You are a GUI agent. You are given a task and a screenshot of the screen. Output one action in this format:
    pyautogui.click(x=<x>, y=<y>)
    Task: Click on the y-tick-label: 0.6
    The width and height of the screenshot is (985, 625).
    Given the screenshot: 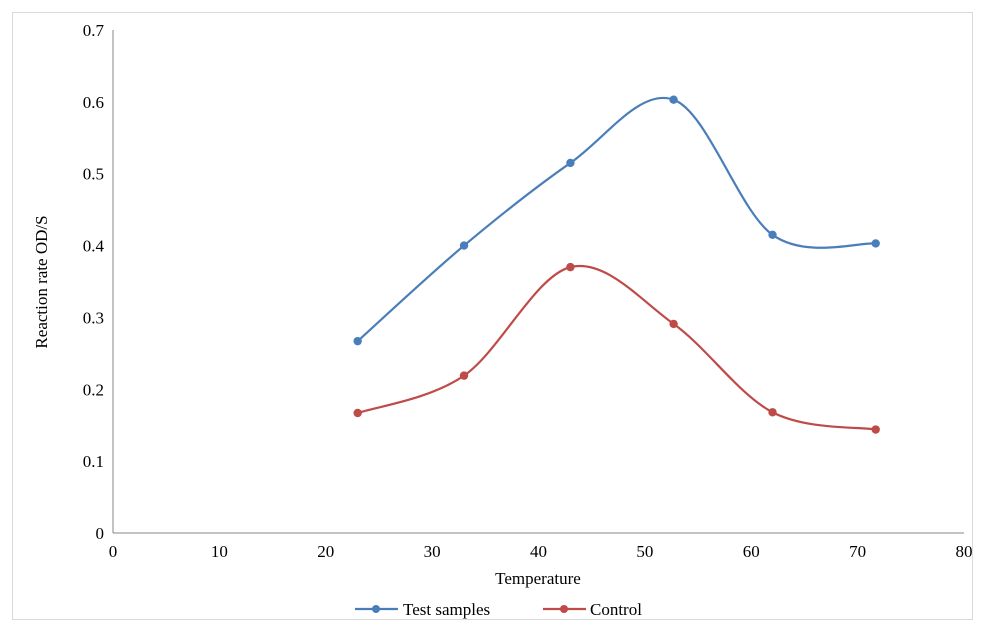 What is the action you would take?
    pyautogui.click(x=93, y=102)
    